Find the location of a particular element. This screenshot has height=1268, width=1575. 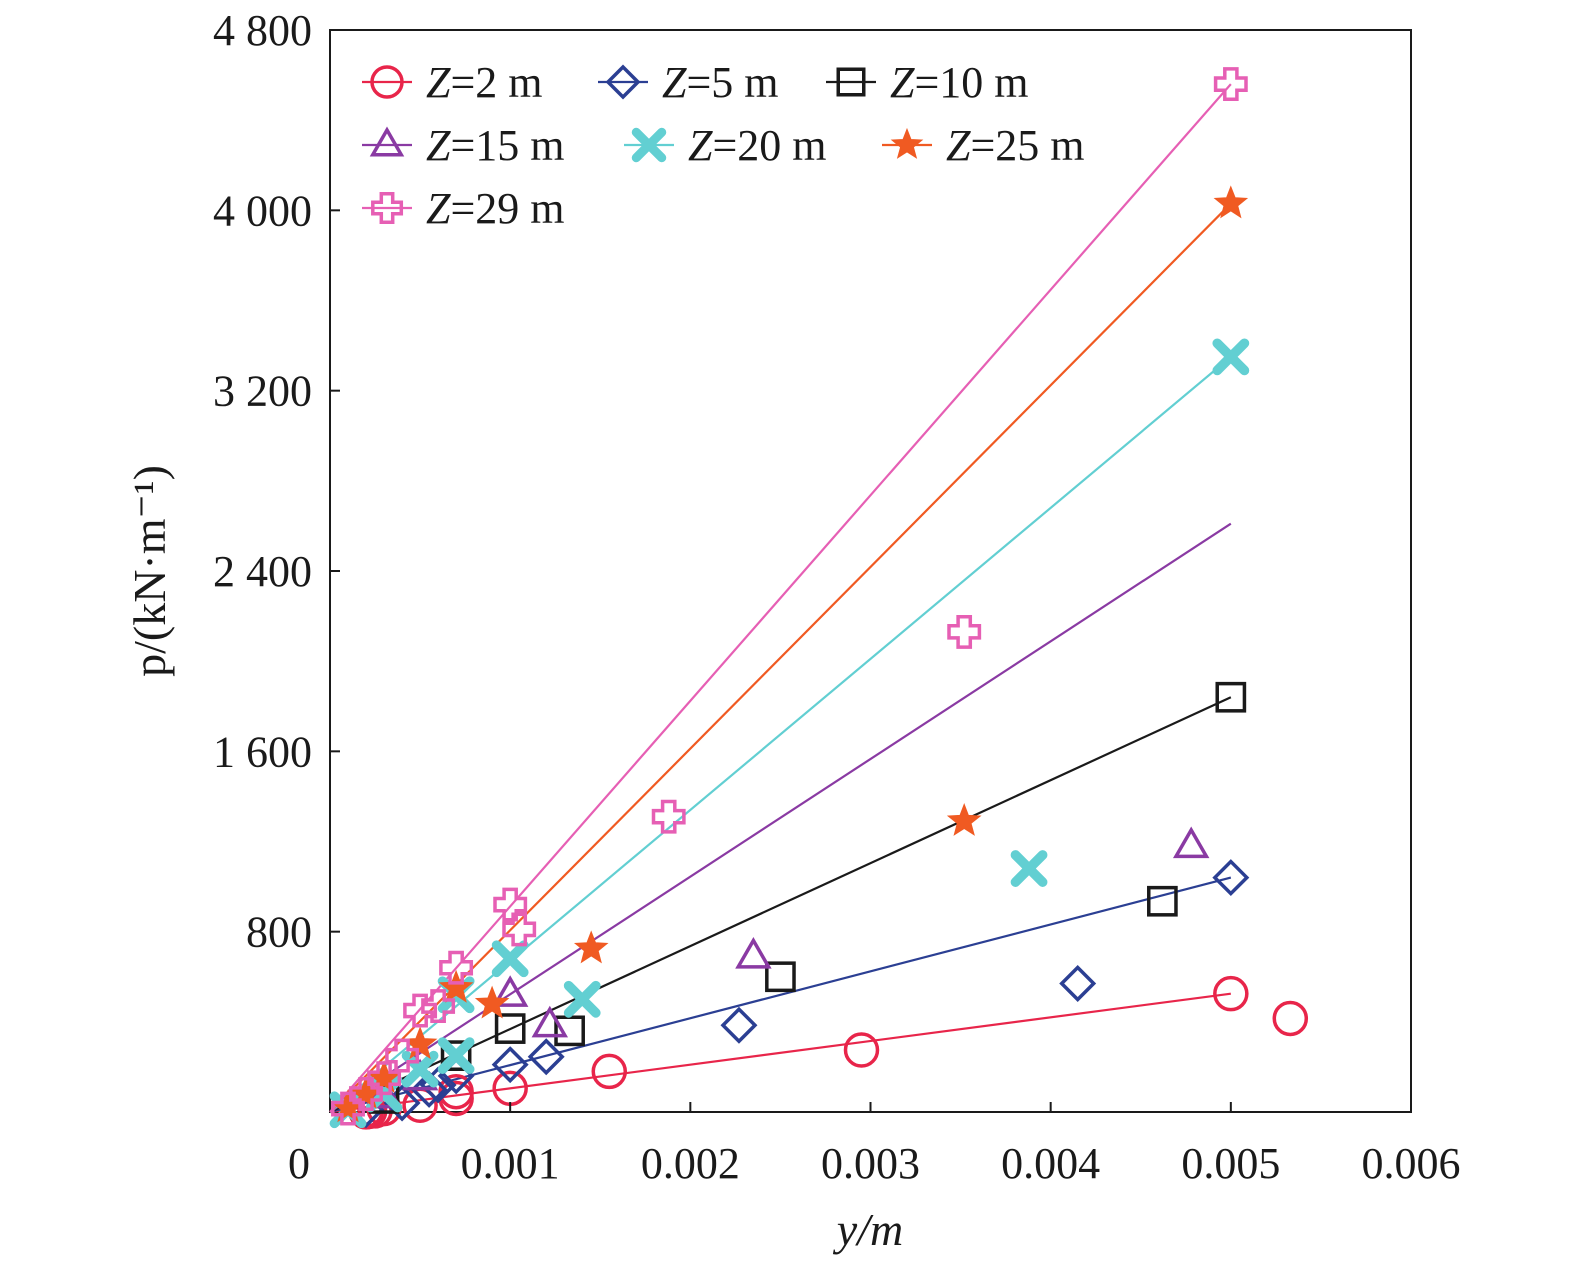

x-tick-label: 0.004 is located at coordinates (1050, 1163).